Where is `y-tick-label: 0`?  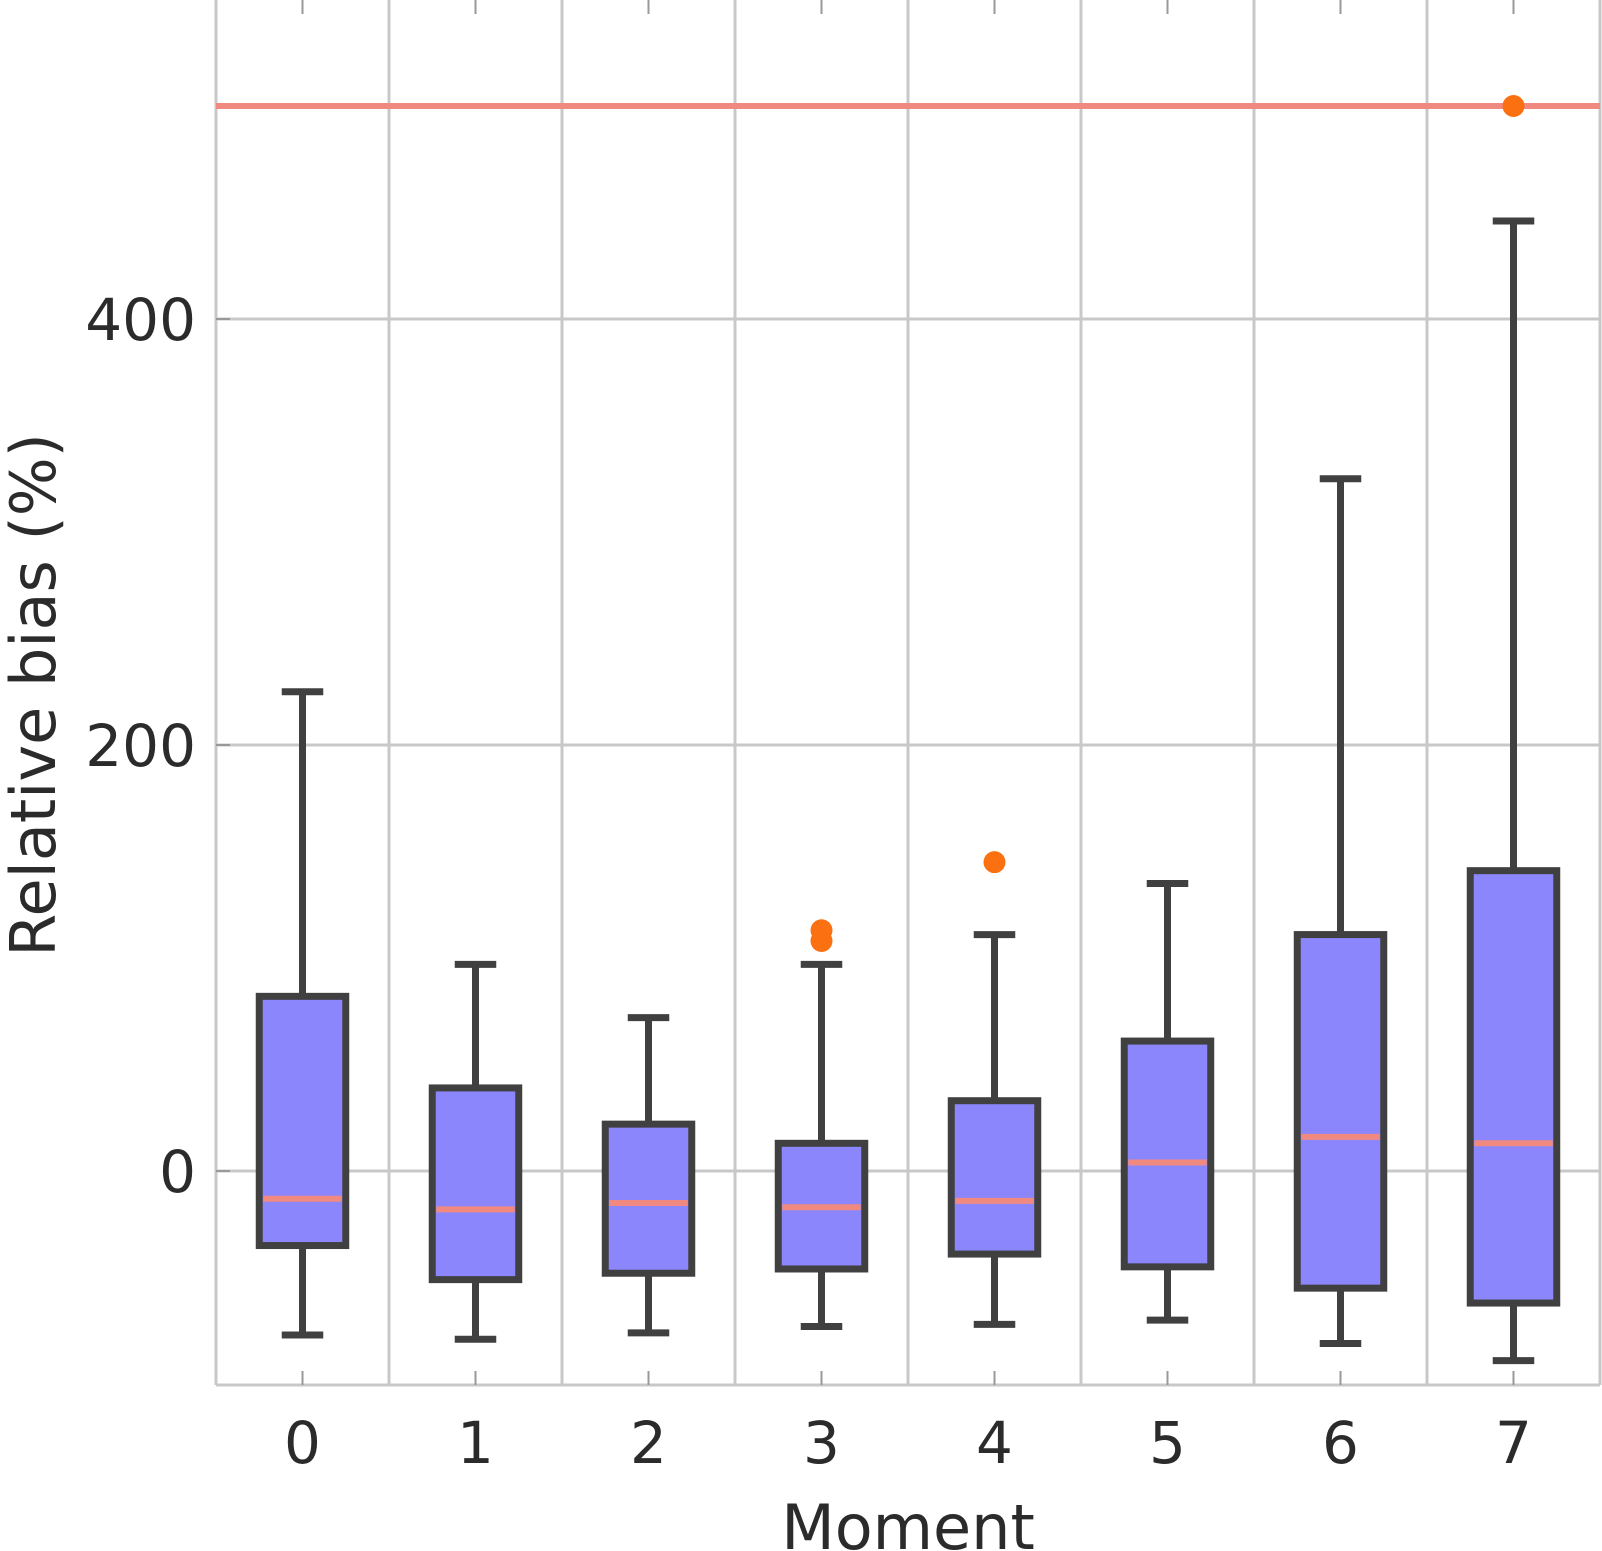
y-tick-label: 0 is located at coordinates (177, 1172).